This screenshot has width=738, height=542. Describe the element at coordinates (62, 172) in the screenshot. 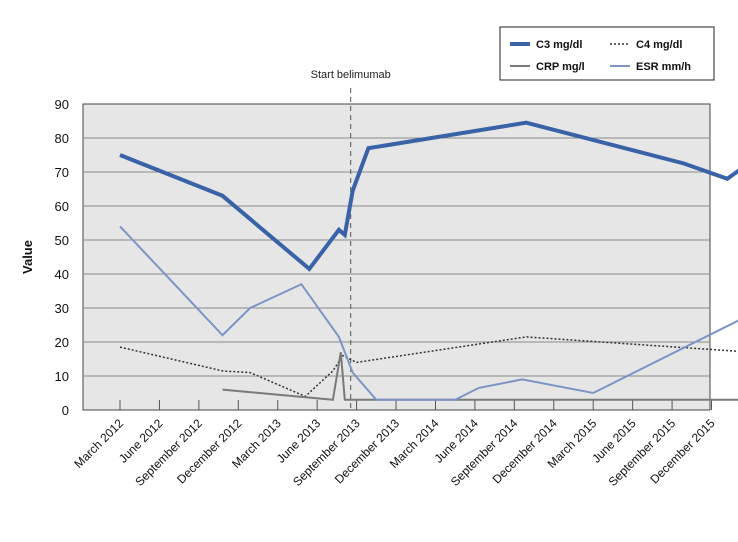

I see `y-tick-label: 70` at that location.